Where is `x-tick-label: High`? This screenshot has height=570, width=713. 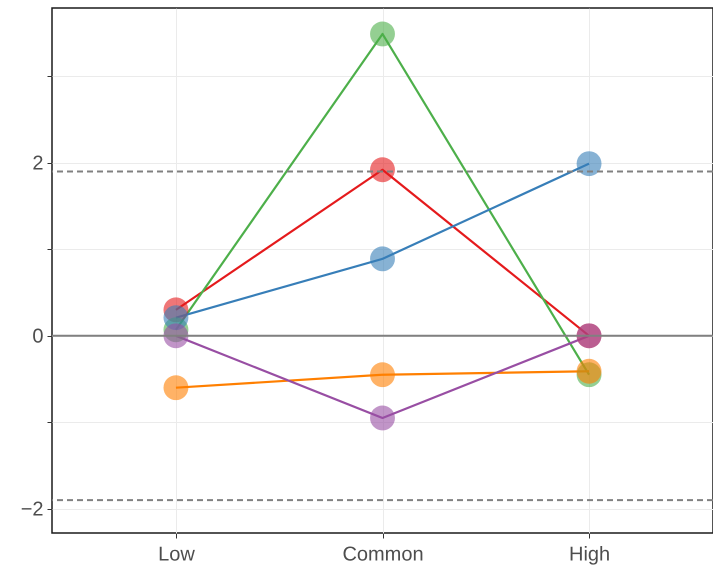 x-tick-label: High is located at coordinates (589, 555).